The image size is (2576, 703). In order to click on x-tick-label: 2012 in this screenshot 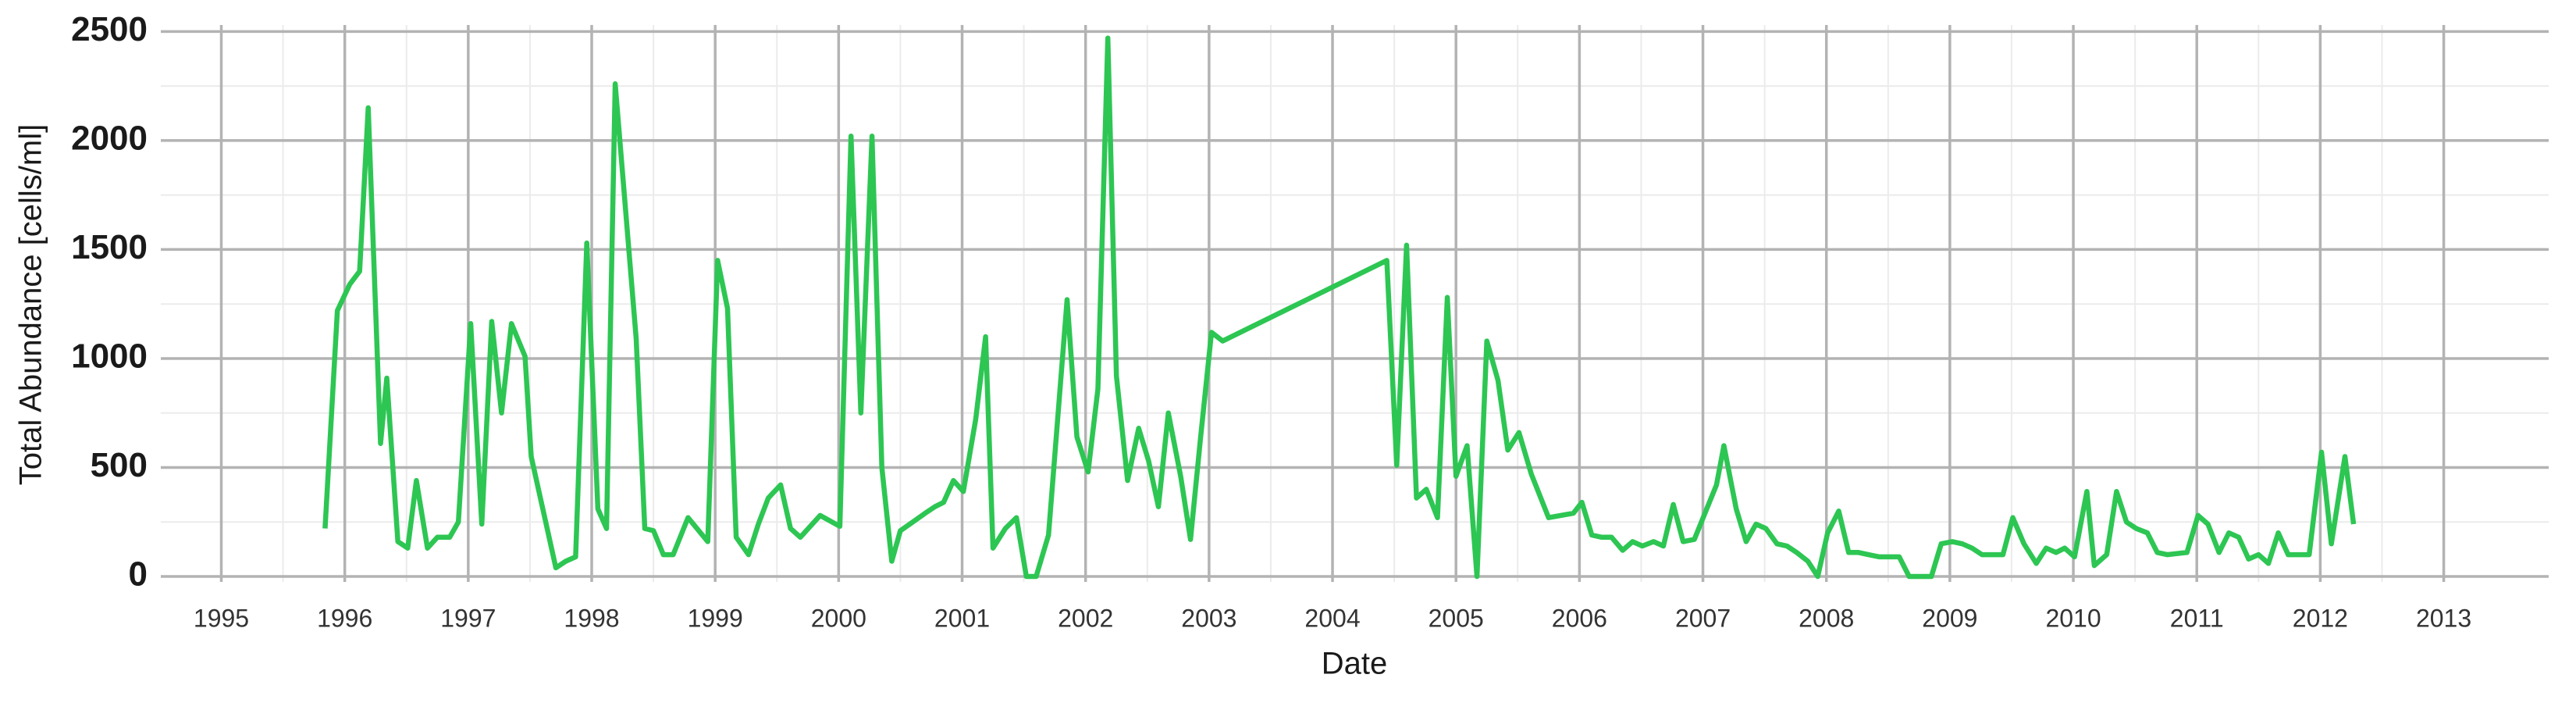, I will do `click(2320, 618)`.